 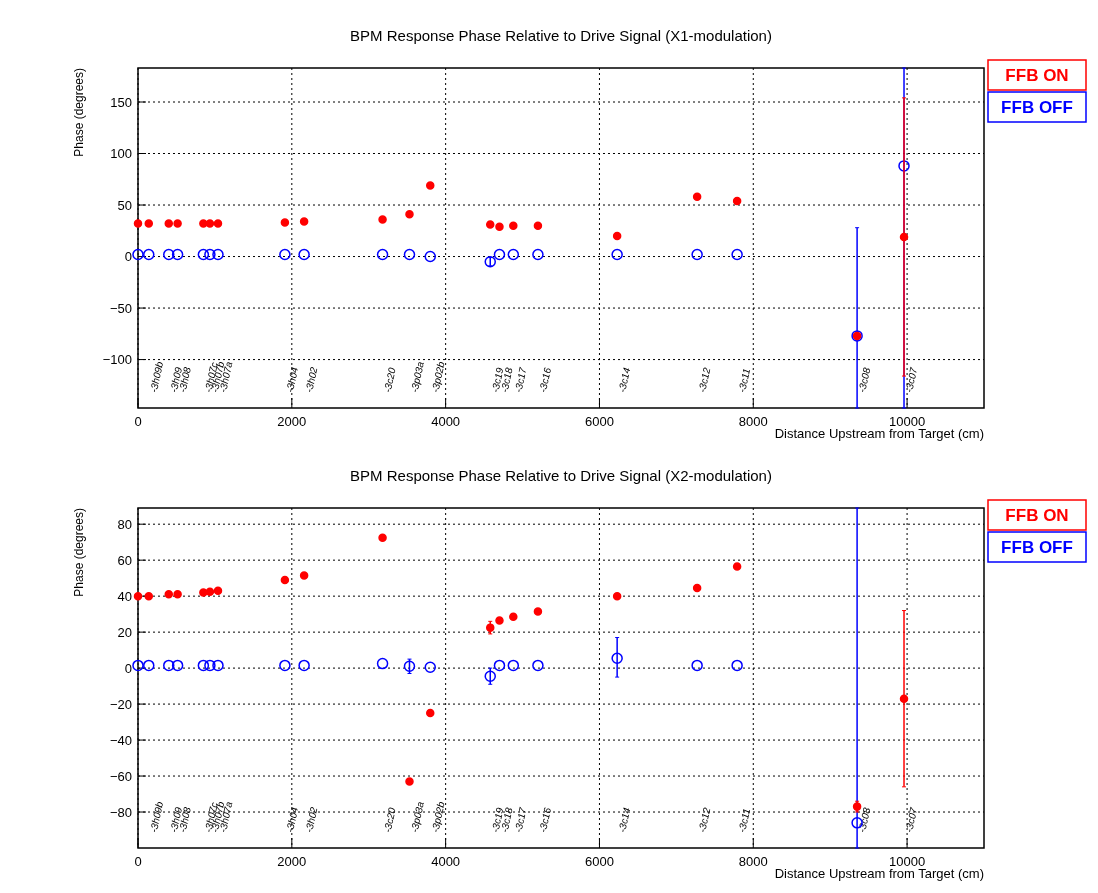 I want to click on chart-title: BPM Response Phase Relative to Drive Signal (X1-modulation), so click(x=561, y=35).